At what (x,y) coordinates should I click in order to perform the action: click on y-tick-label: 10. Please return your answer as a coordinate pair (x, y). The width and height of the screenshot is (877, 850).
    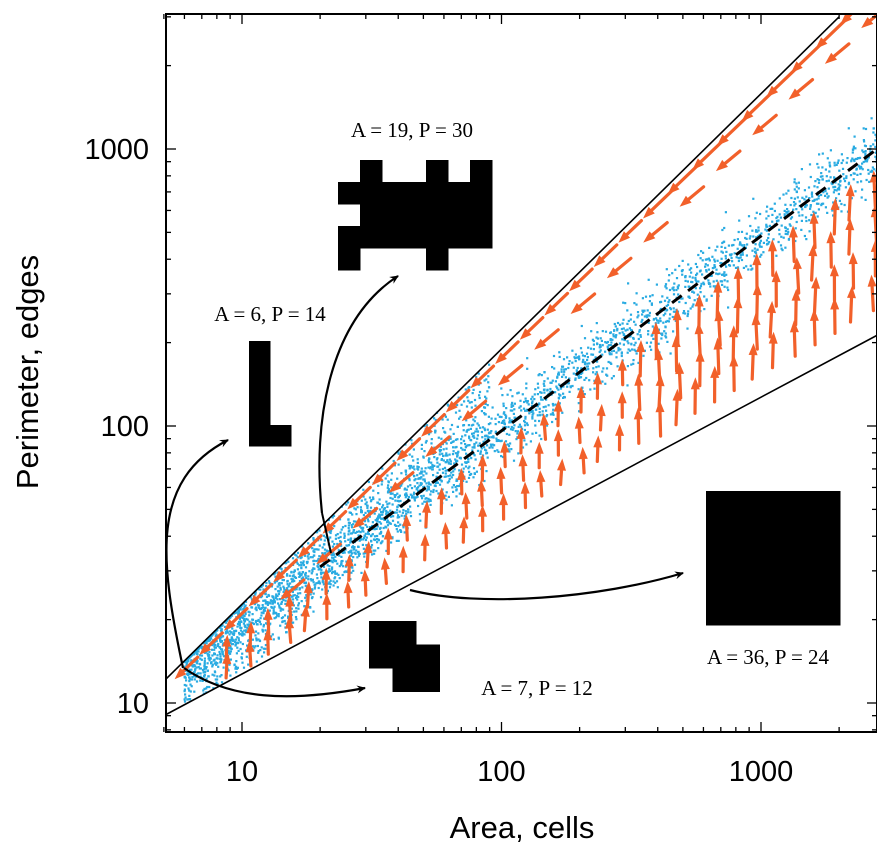
    Looking at the image, I should click on (133, 704).